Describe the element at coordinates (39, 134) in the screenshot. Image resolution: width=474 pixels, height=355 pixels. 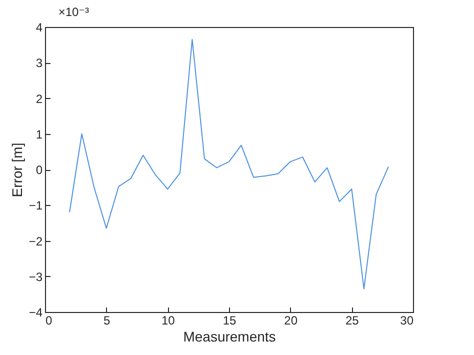
I see `y-tick-label: 1` at that location.